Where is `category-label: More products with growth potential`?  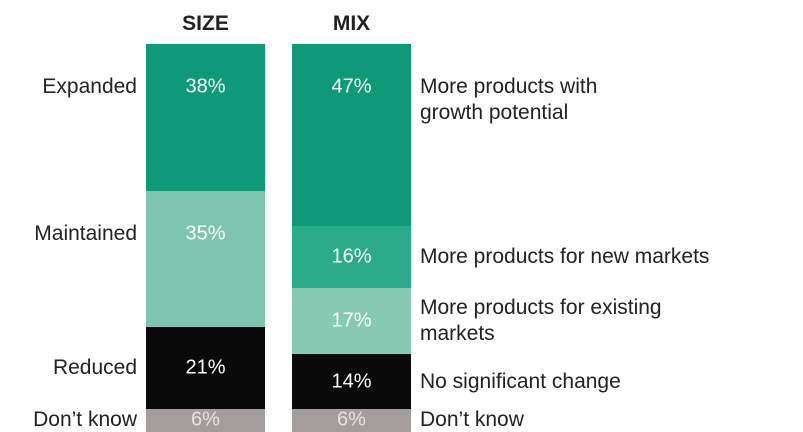
category-label: More products with growth potential is located at coordinates (509, 99).